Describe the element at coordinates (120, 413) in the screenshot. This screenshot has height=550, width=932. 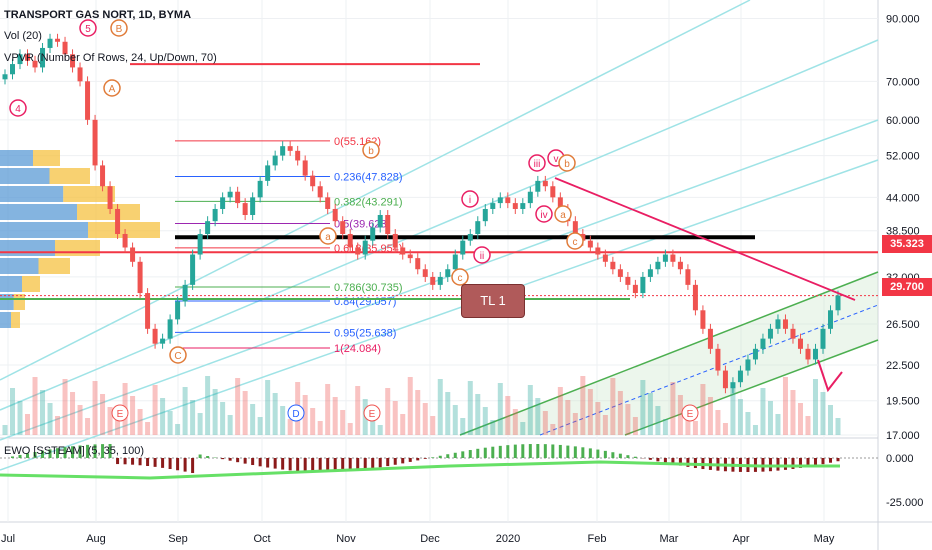
I see `earnings-marker-circle` at that location.